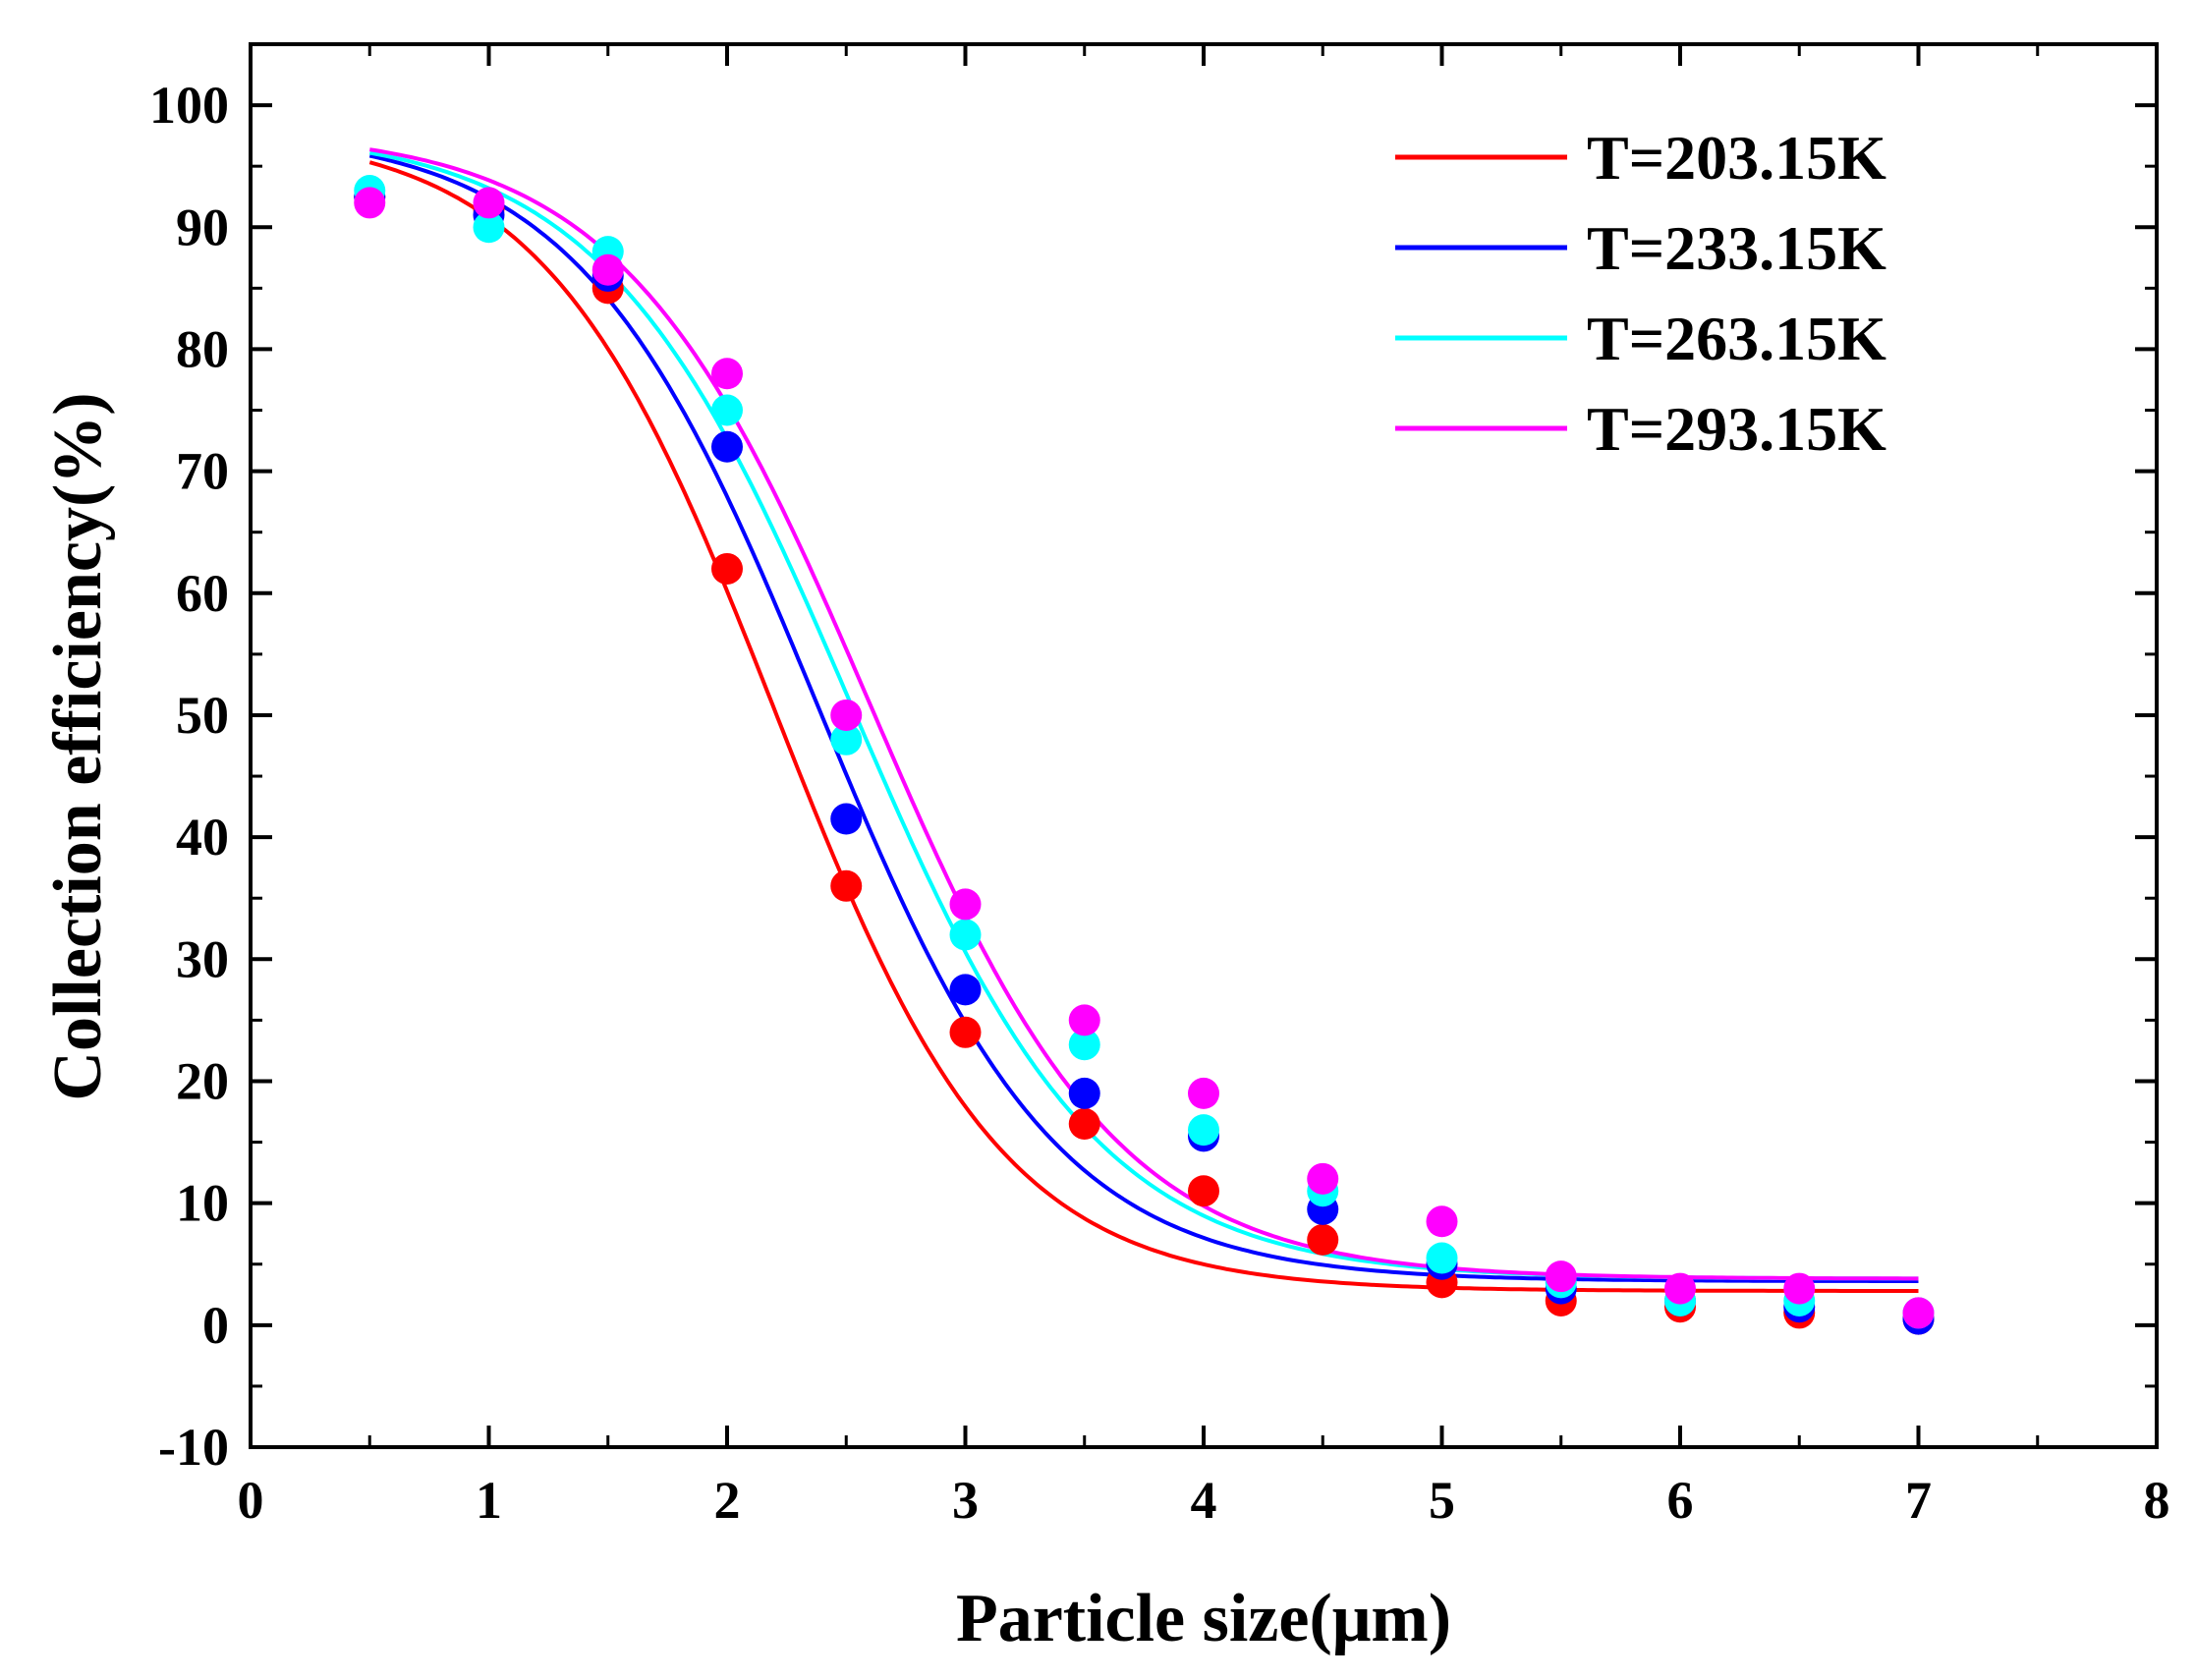 The image size is (2195, 1680). I want to click on x-tick-label: 2, so click(727, 1500).